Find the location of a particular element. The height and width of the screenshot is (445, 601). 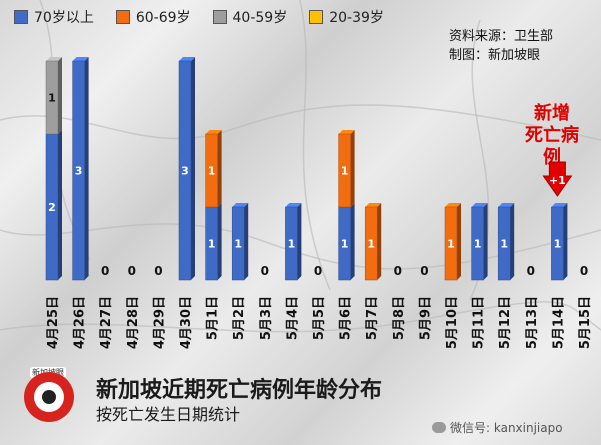

x-tick-label: 5月8日 is located at coordinates (399, 318).